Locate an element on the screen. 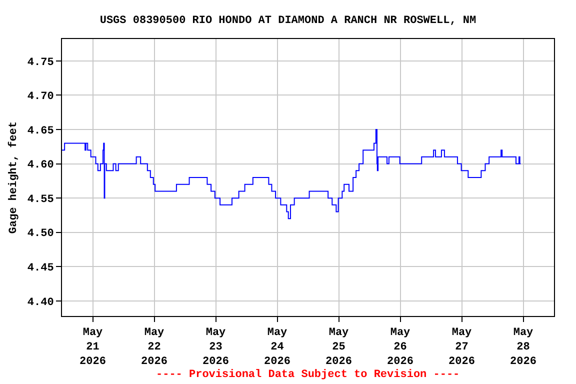  chart-title: USGS 08390500 RIO HONDO AT DIAMOND A RANCH NR ROSWELL, NM is located at coordinates (288, 21).